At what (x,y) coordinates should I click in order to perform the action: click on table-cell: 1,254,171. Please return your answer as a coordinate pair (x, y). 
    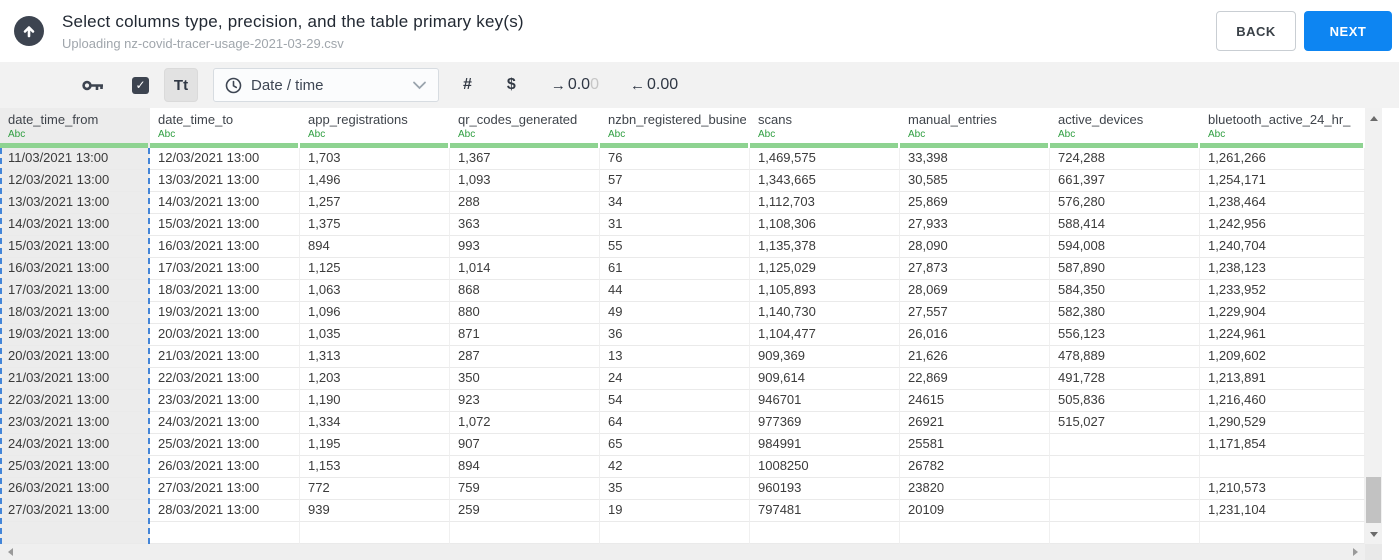
    Looking at the image, I should click on (1282, 181).